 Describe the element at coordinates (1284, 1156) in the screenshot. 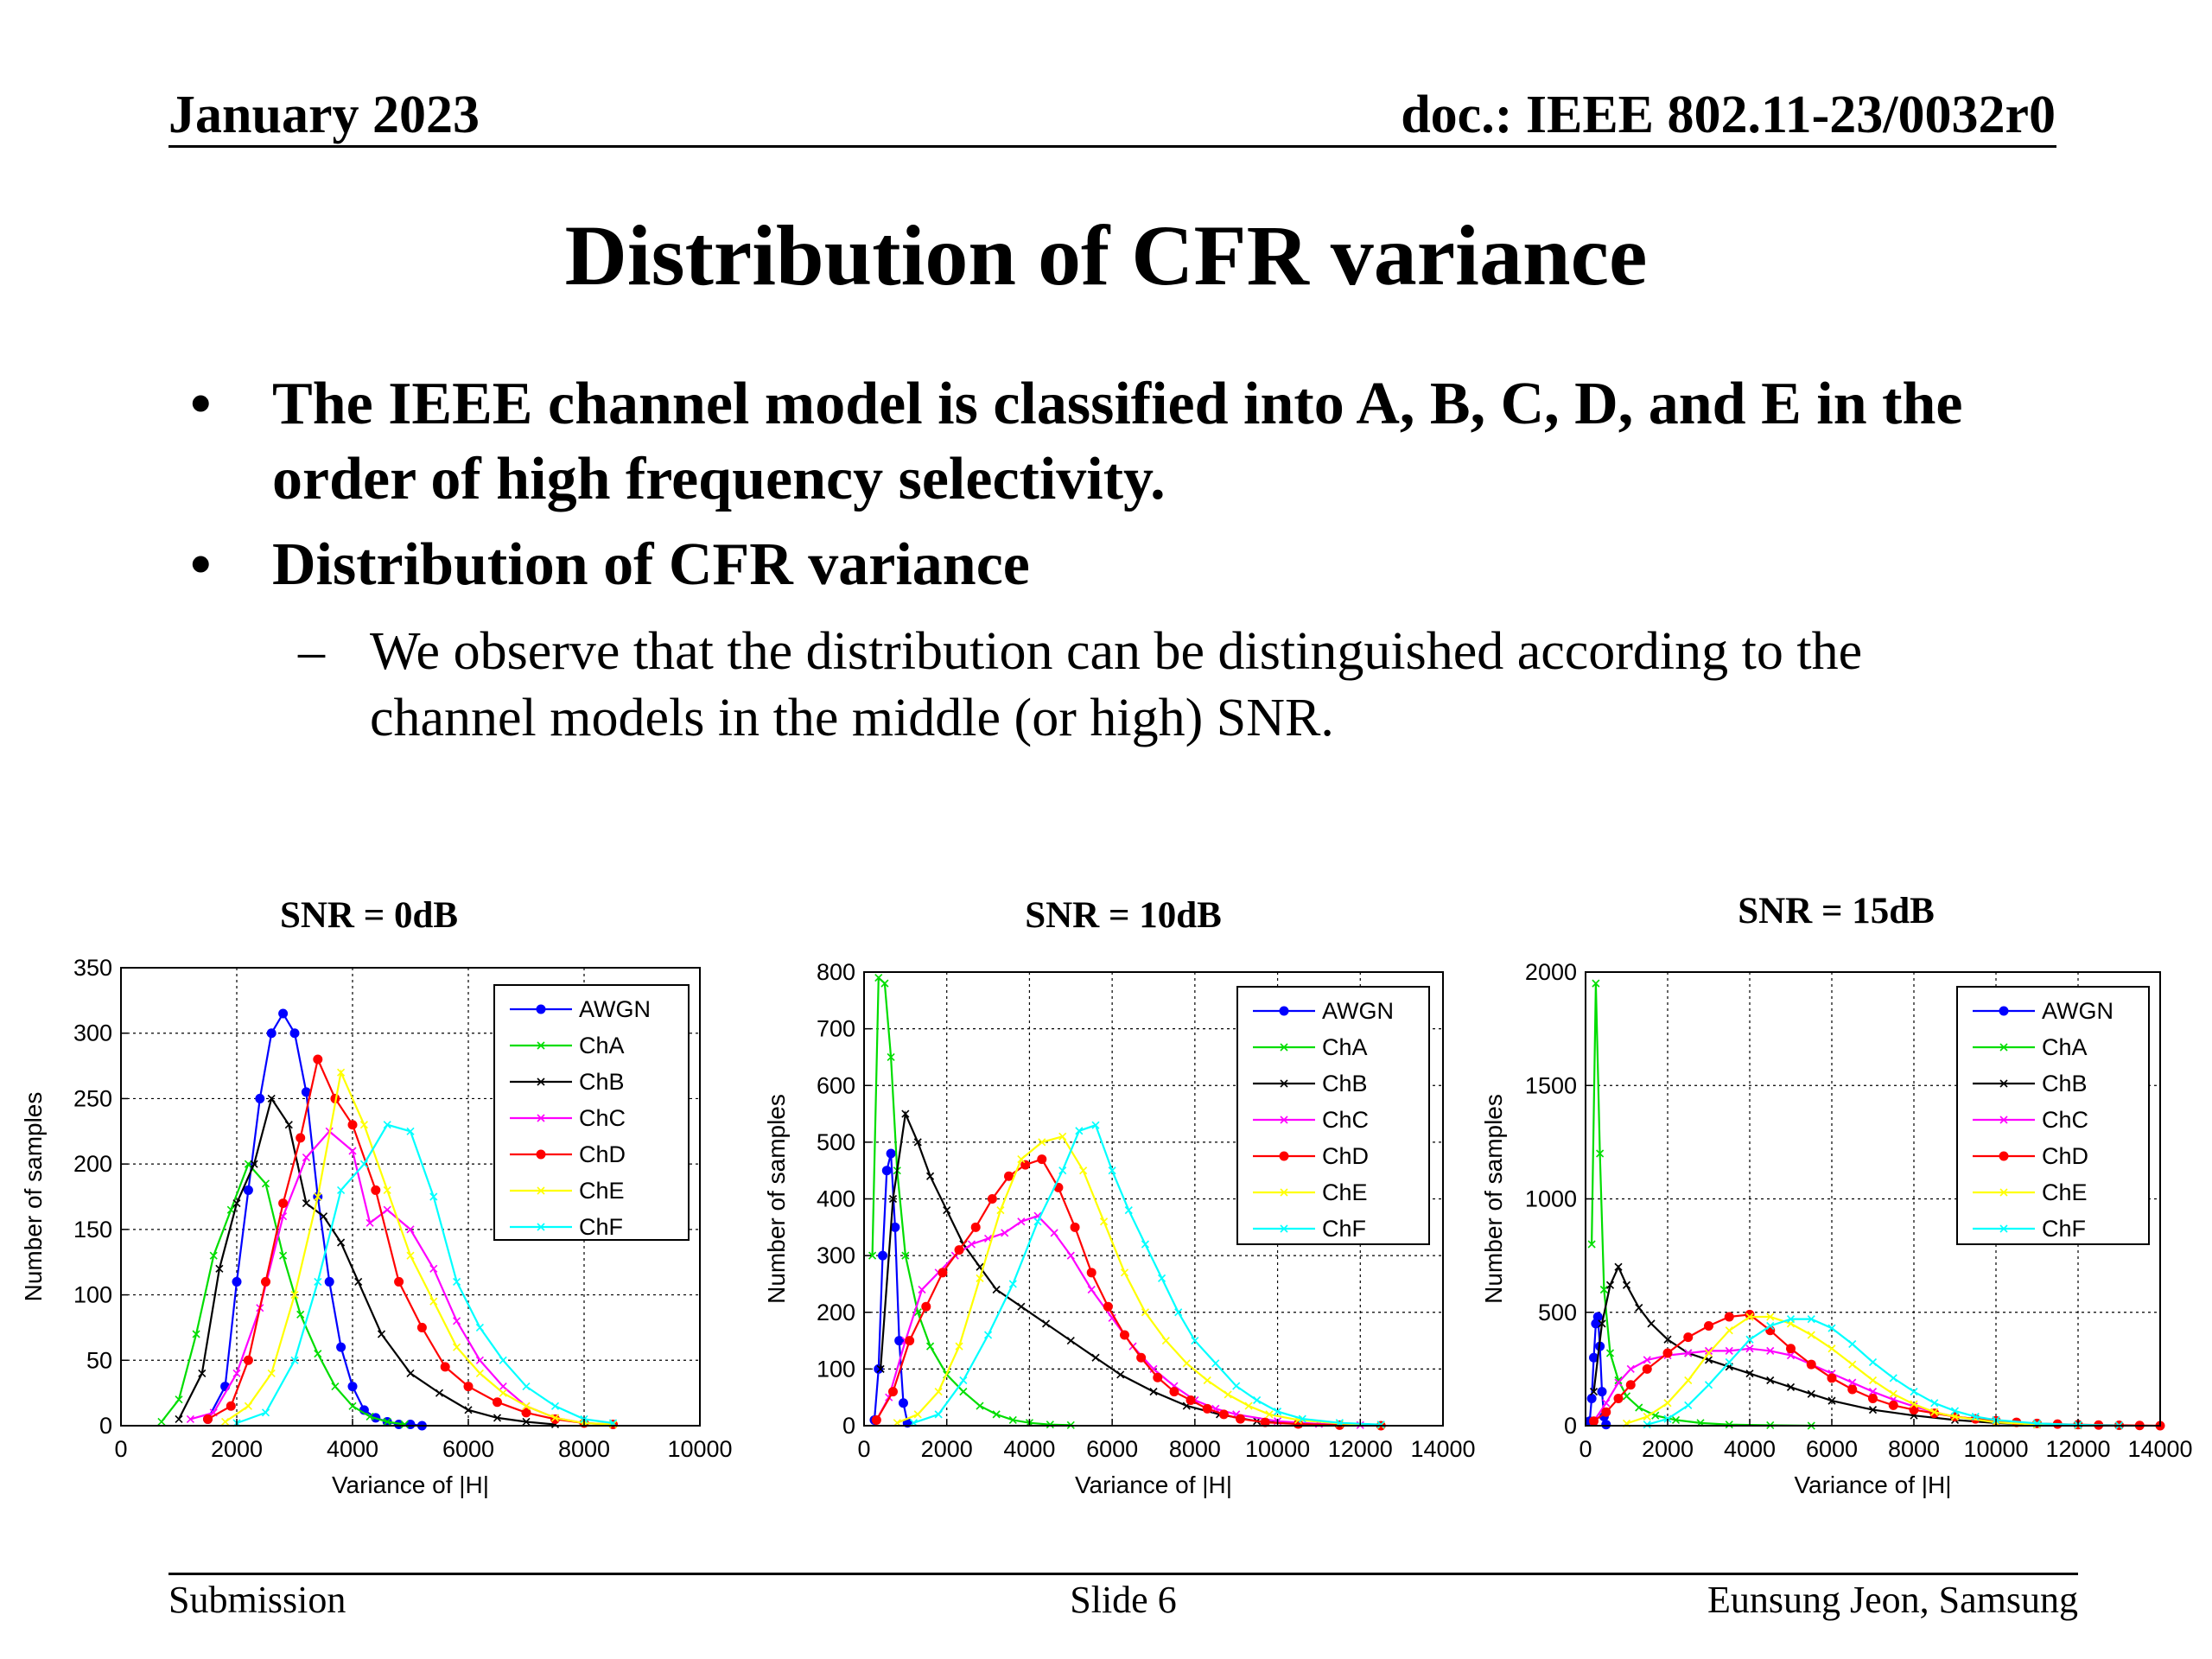

I see `legend-marker-chd` at that location.